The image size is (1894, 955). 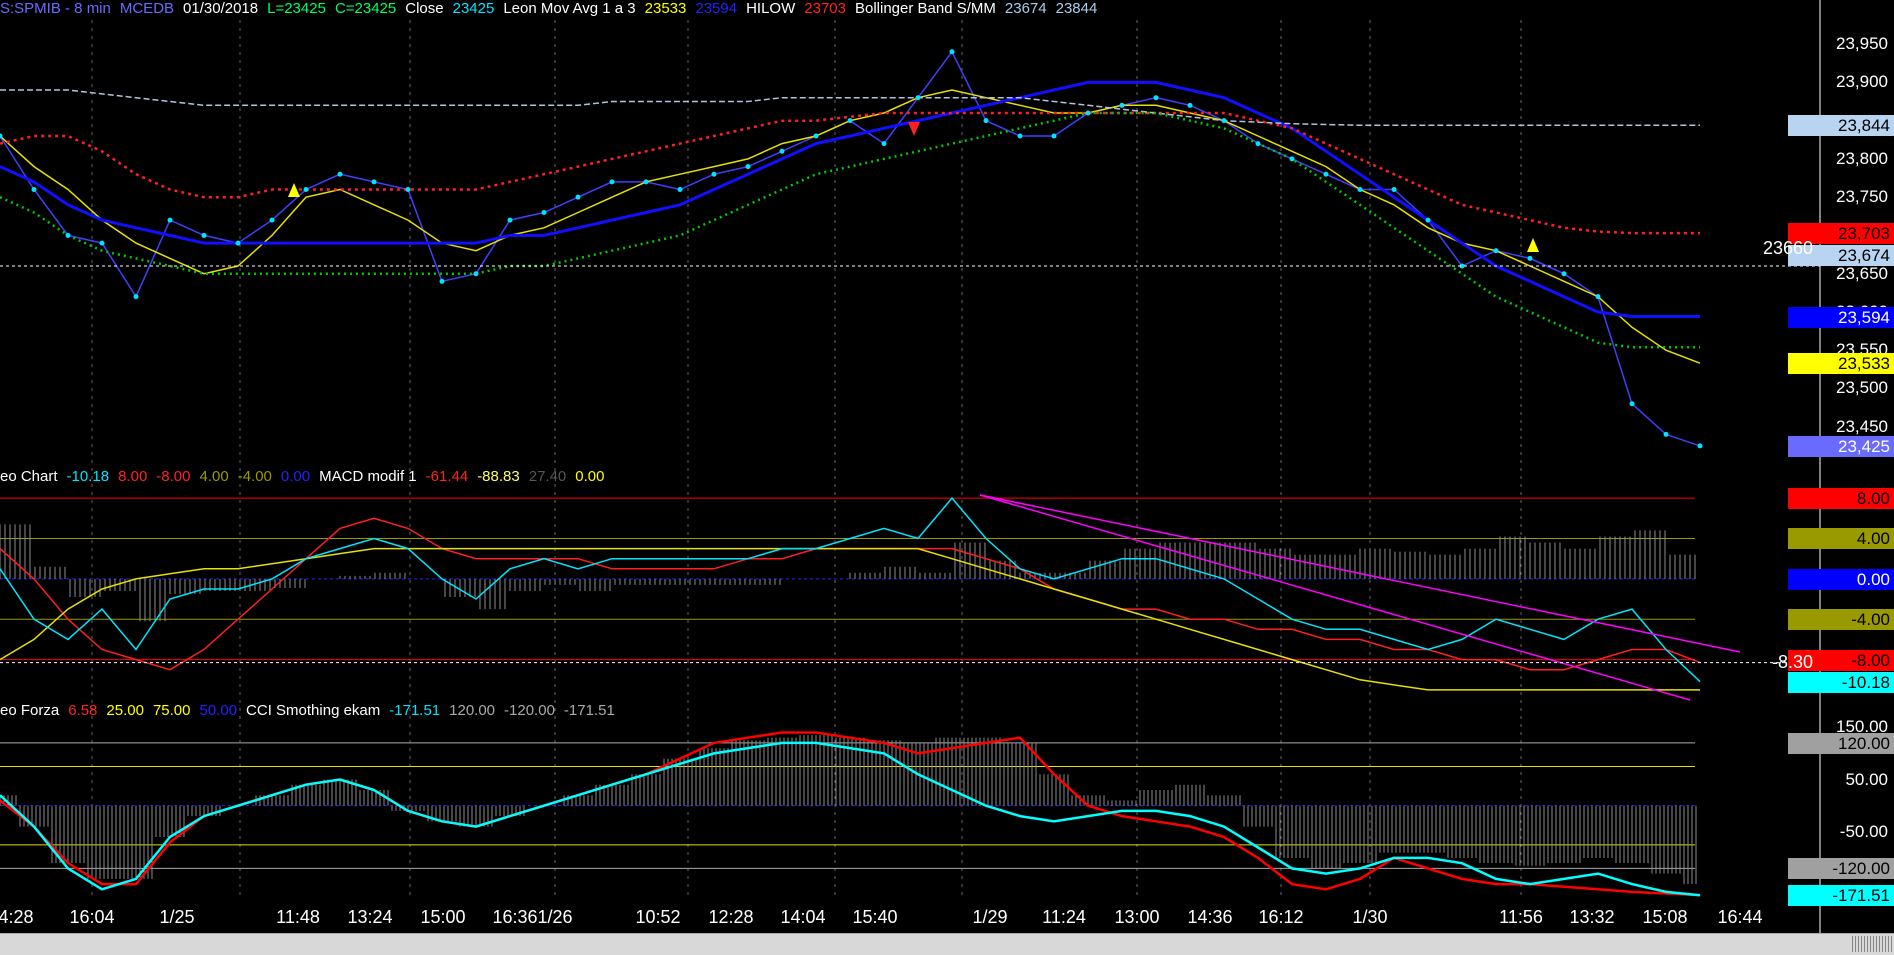 I want to click on time-tick-label: 11:48, so click(x=298, y=917).